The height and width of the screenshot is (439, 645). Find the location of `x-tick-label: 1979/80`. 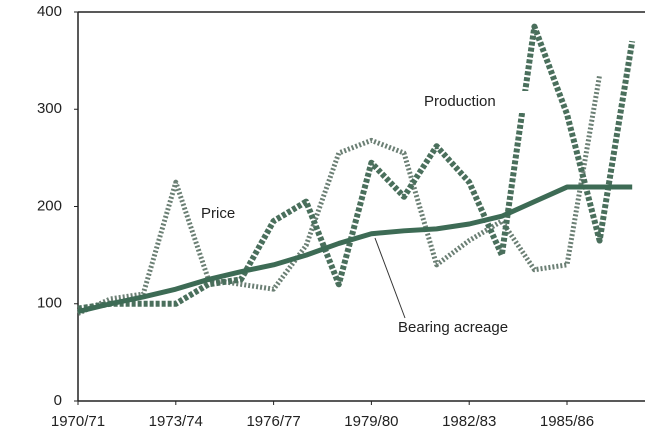

x-tick-label: 1979/80 is located at coordinates (371, 421).